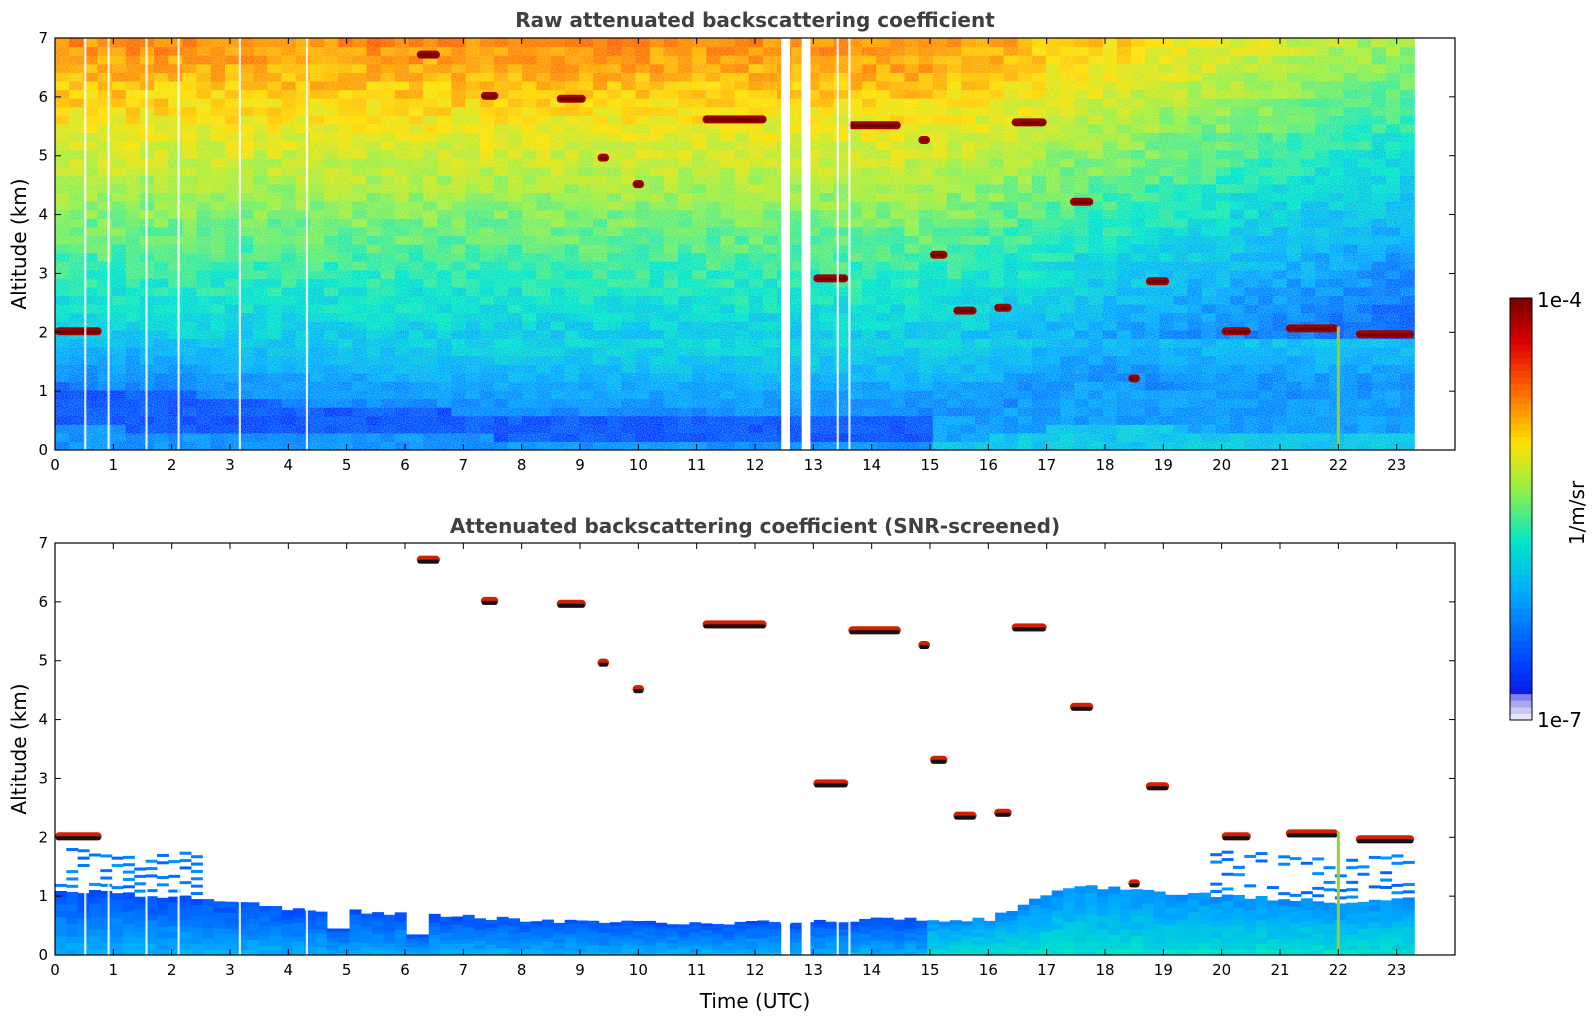  What do you see at coordinates (405, 465) in the screenshot?
I see `x-tick-label: 6` at bounding box center [405, 465].